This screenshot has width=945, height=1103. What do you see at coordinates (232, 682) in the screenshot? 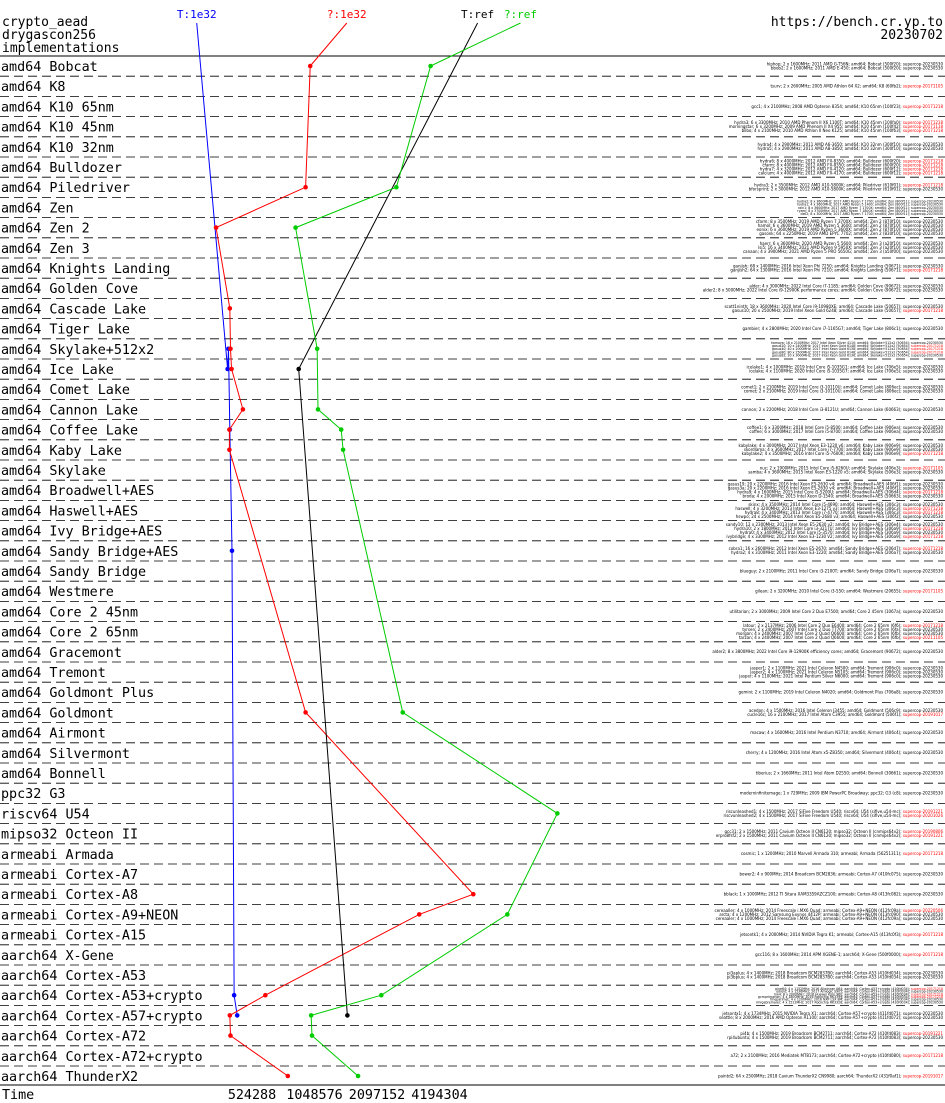
I see `series-line` at bounding box center [232, 682].